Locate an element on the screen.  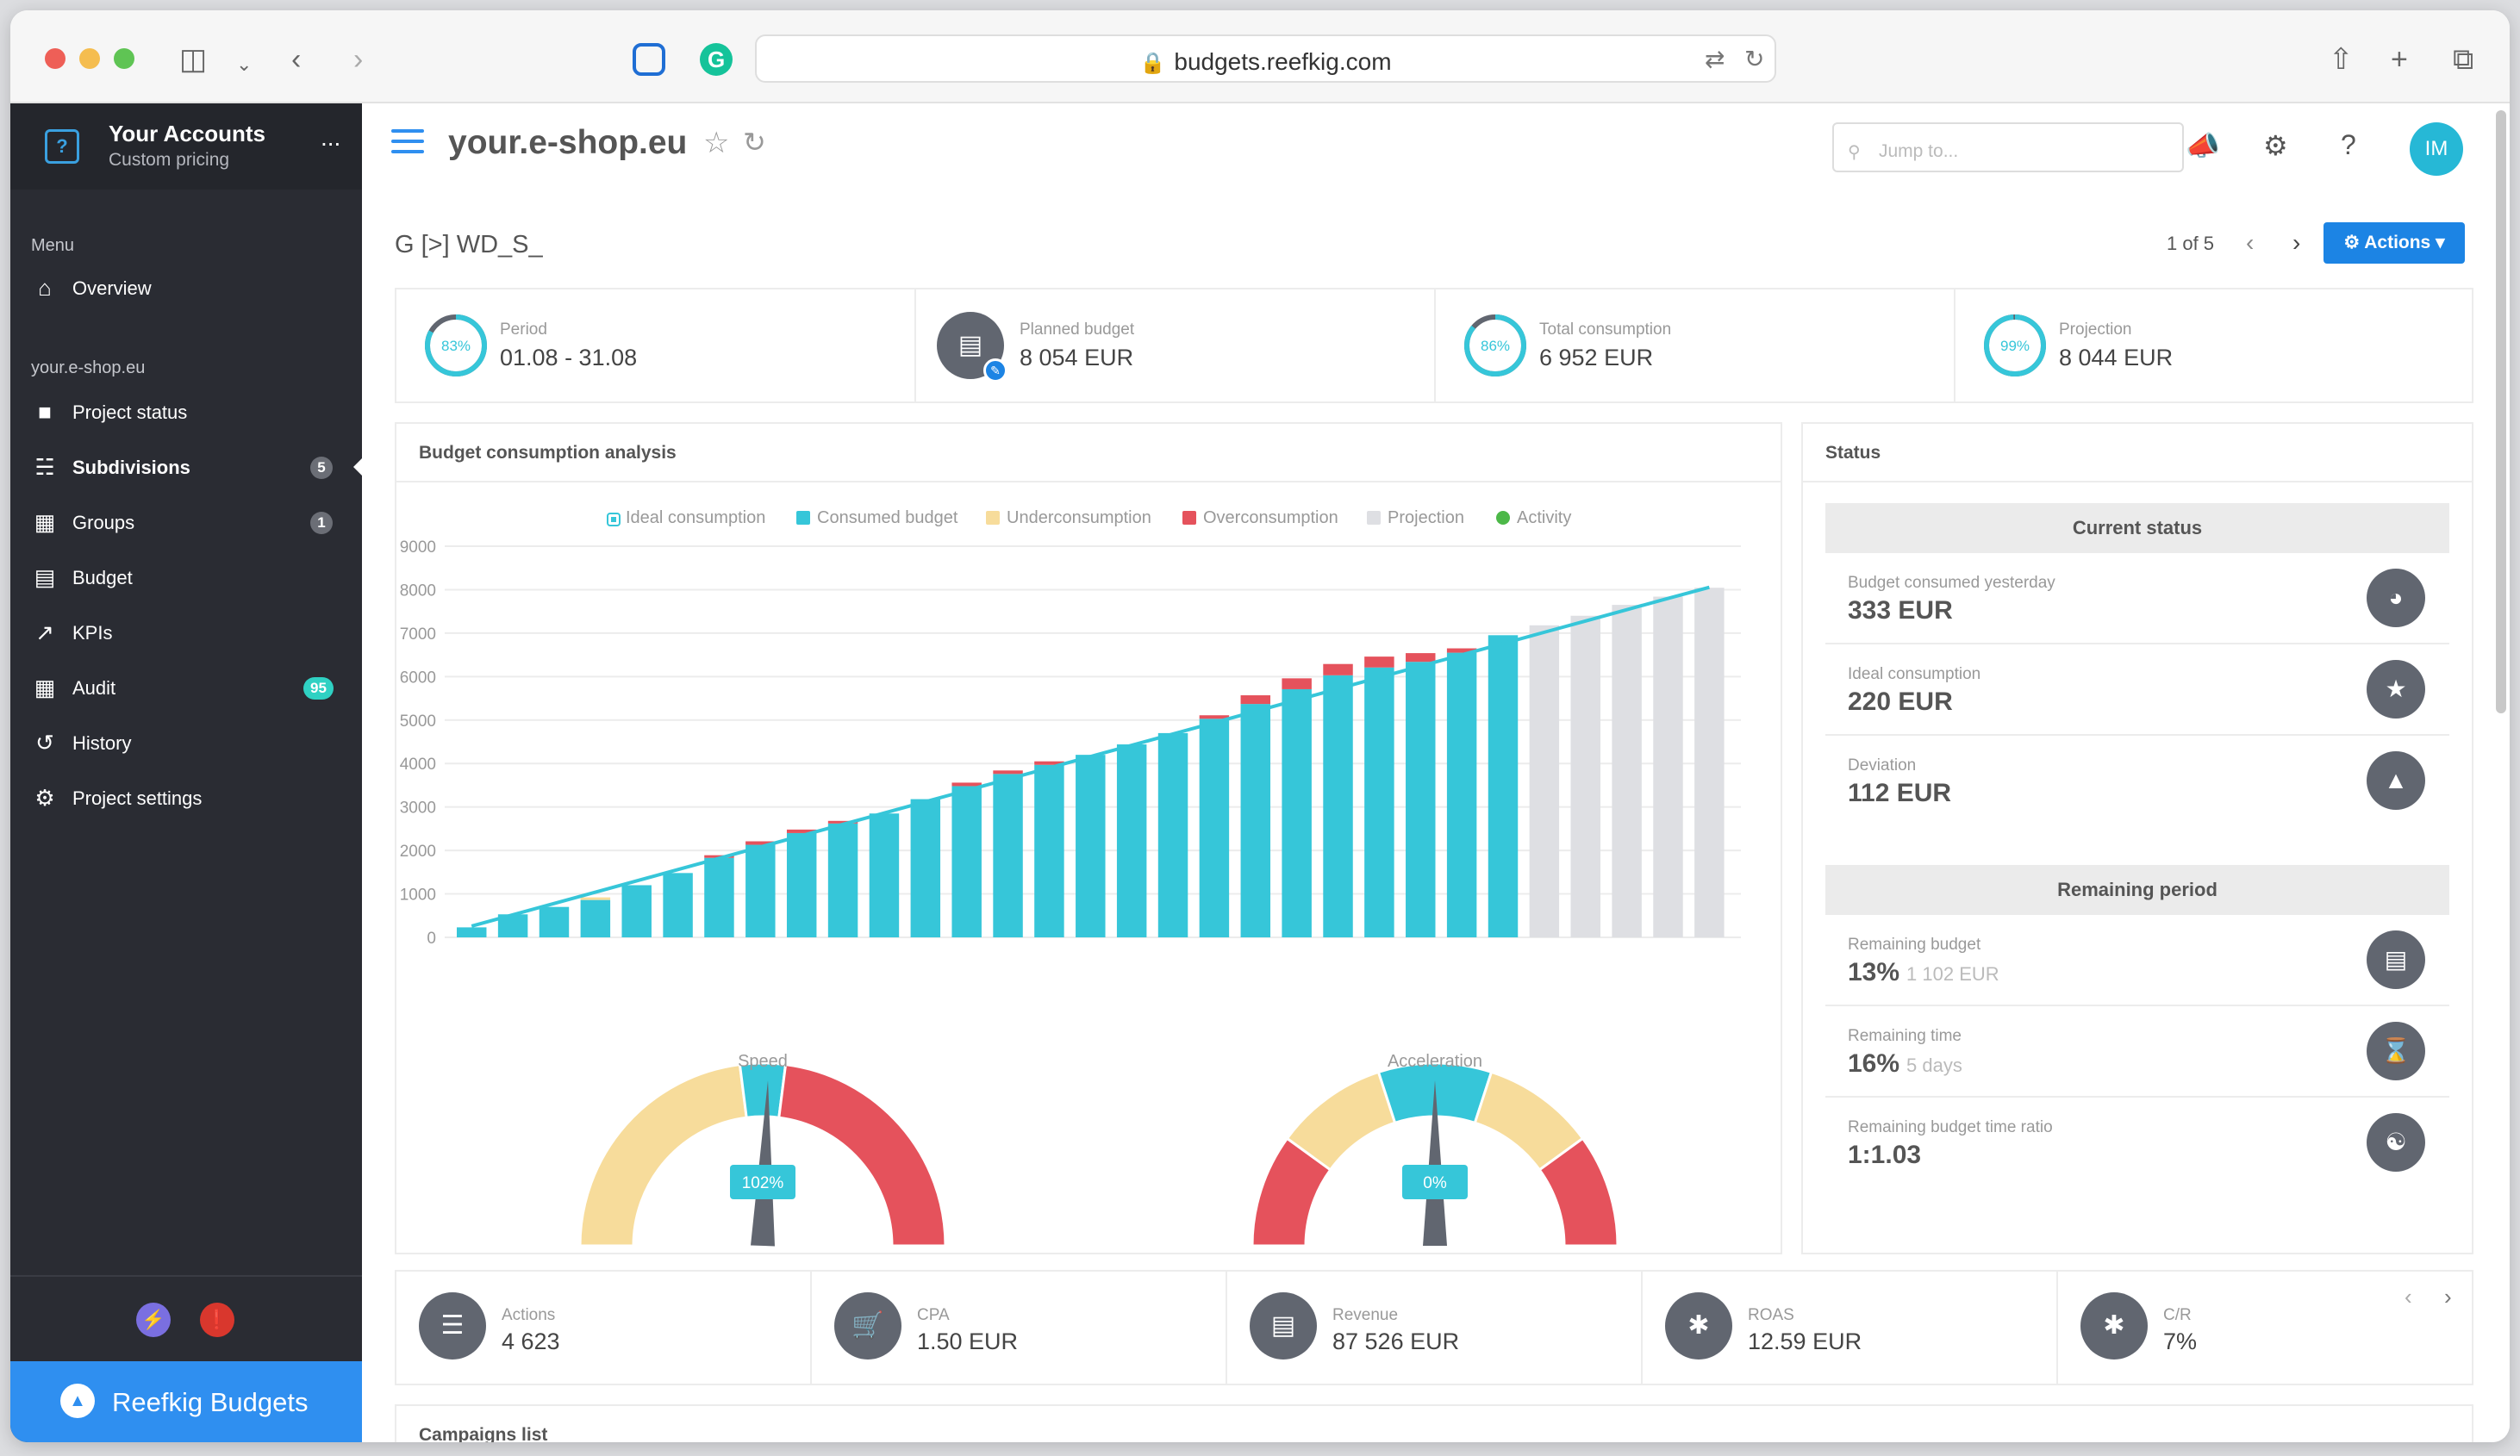
status-label: Deviation is located at coordinates (1883, 766).